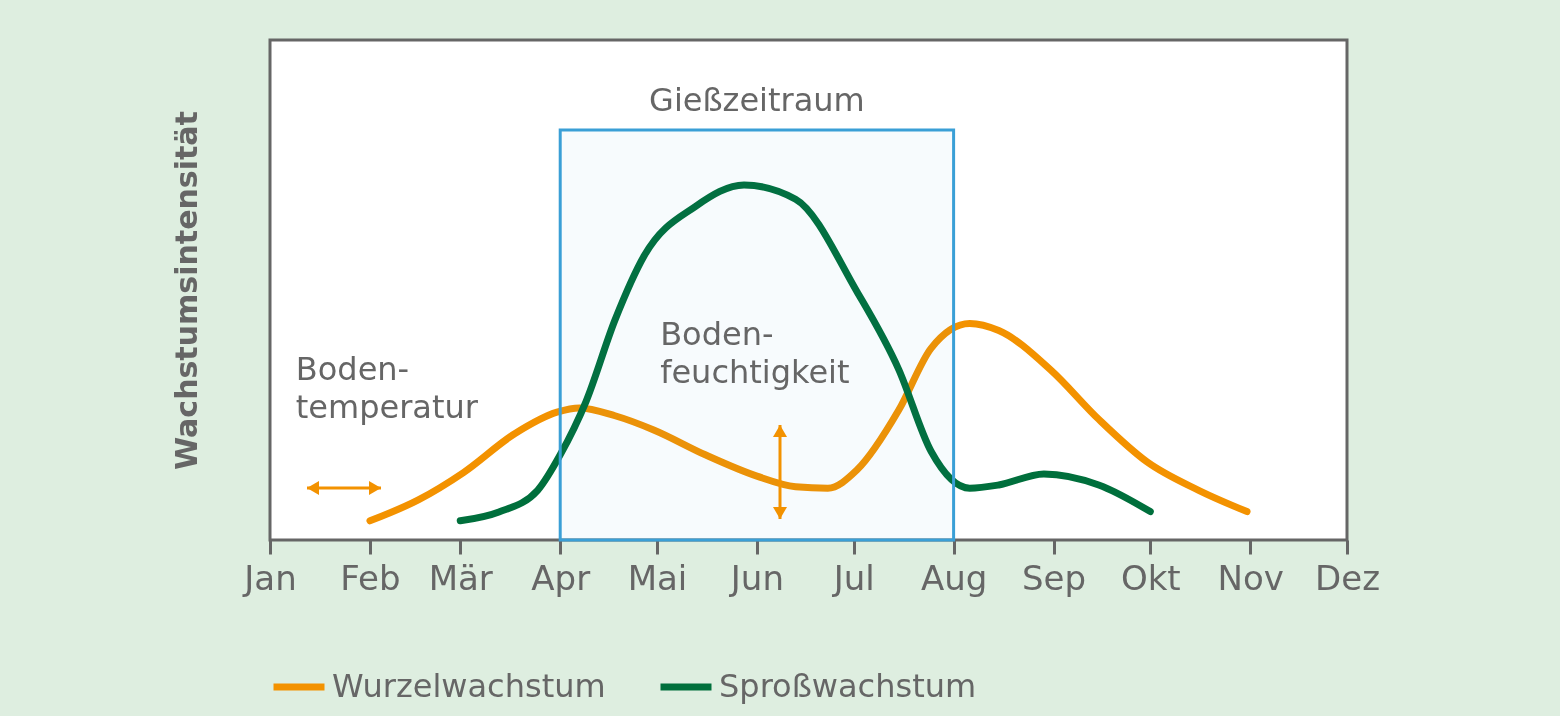 The image size is (1560, 716). What do you see at coordinates (469, 686) in the screenshot?
I see `legend-label: Wurzelwachstum` at bounding box center [469, 686].